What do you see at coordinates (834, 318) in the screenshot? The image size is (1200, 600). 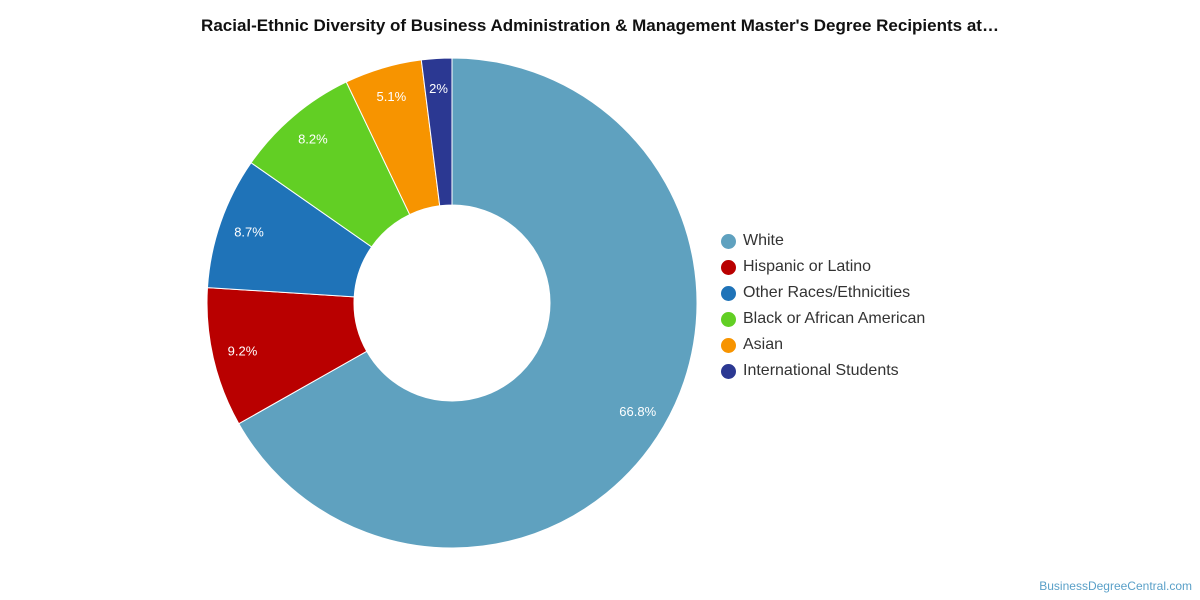 I see `legend-label: Black or African American` at bounding box center [834, 318].